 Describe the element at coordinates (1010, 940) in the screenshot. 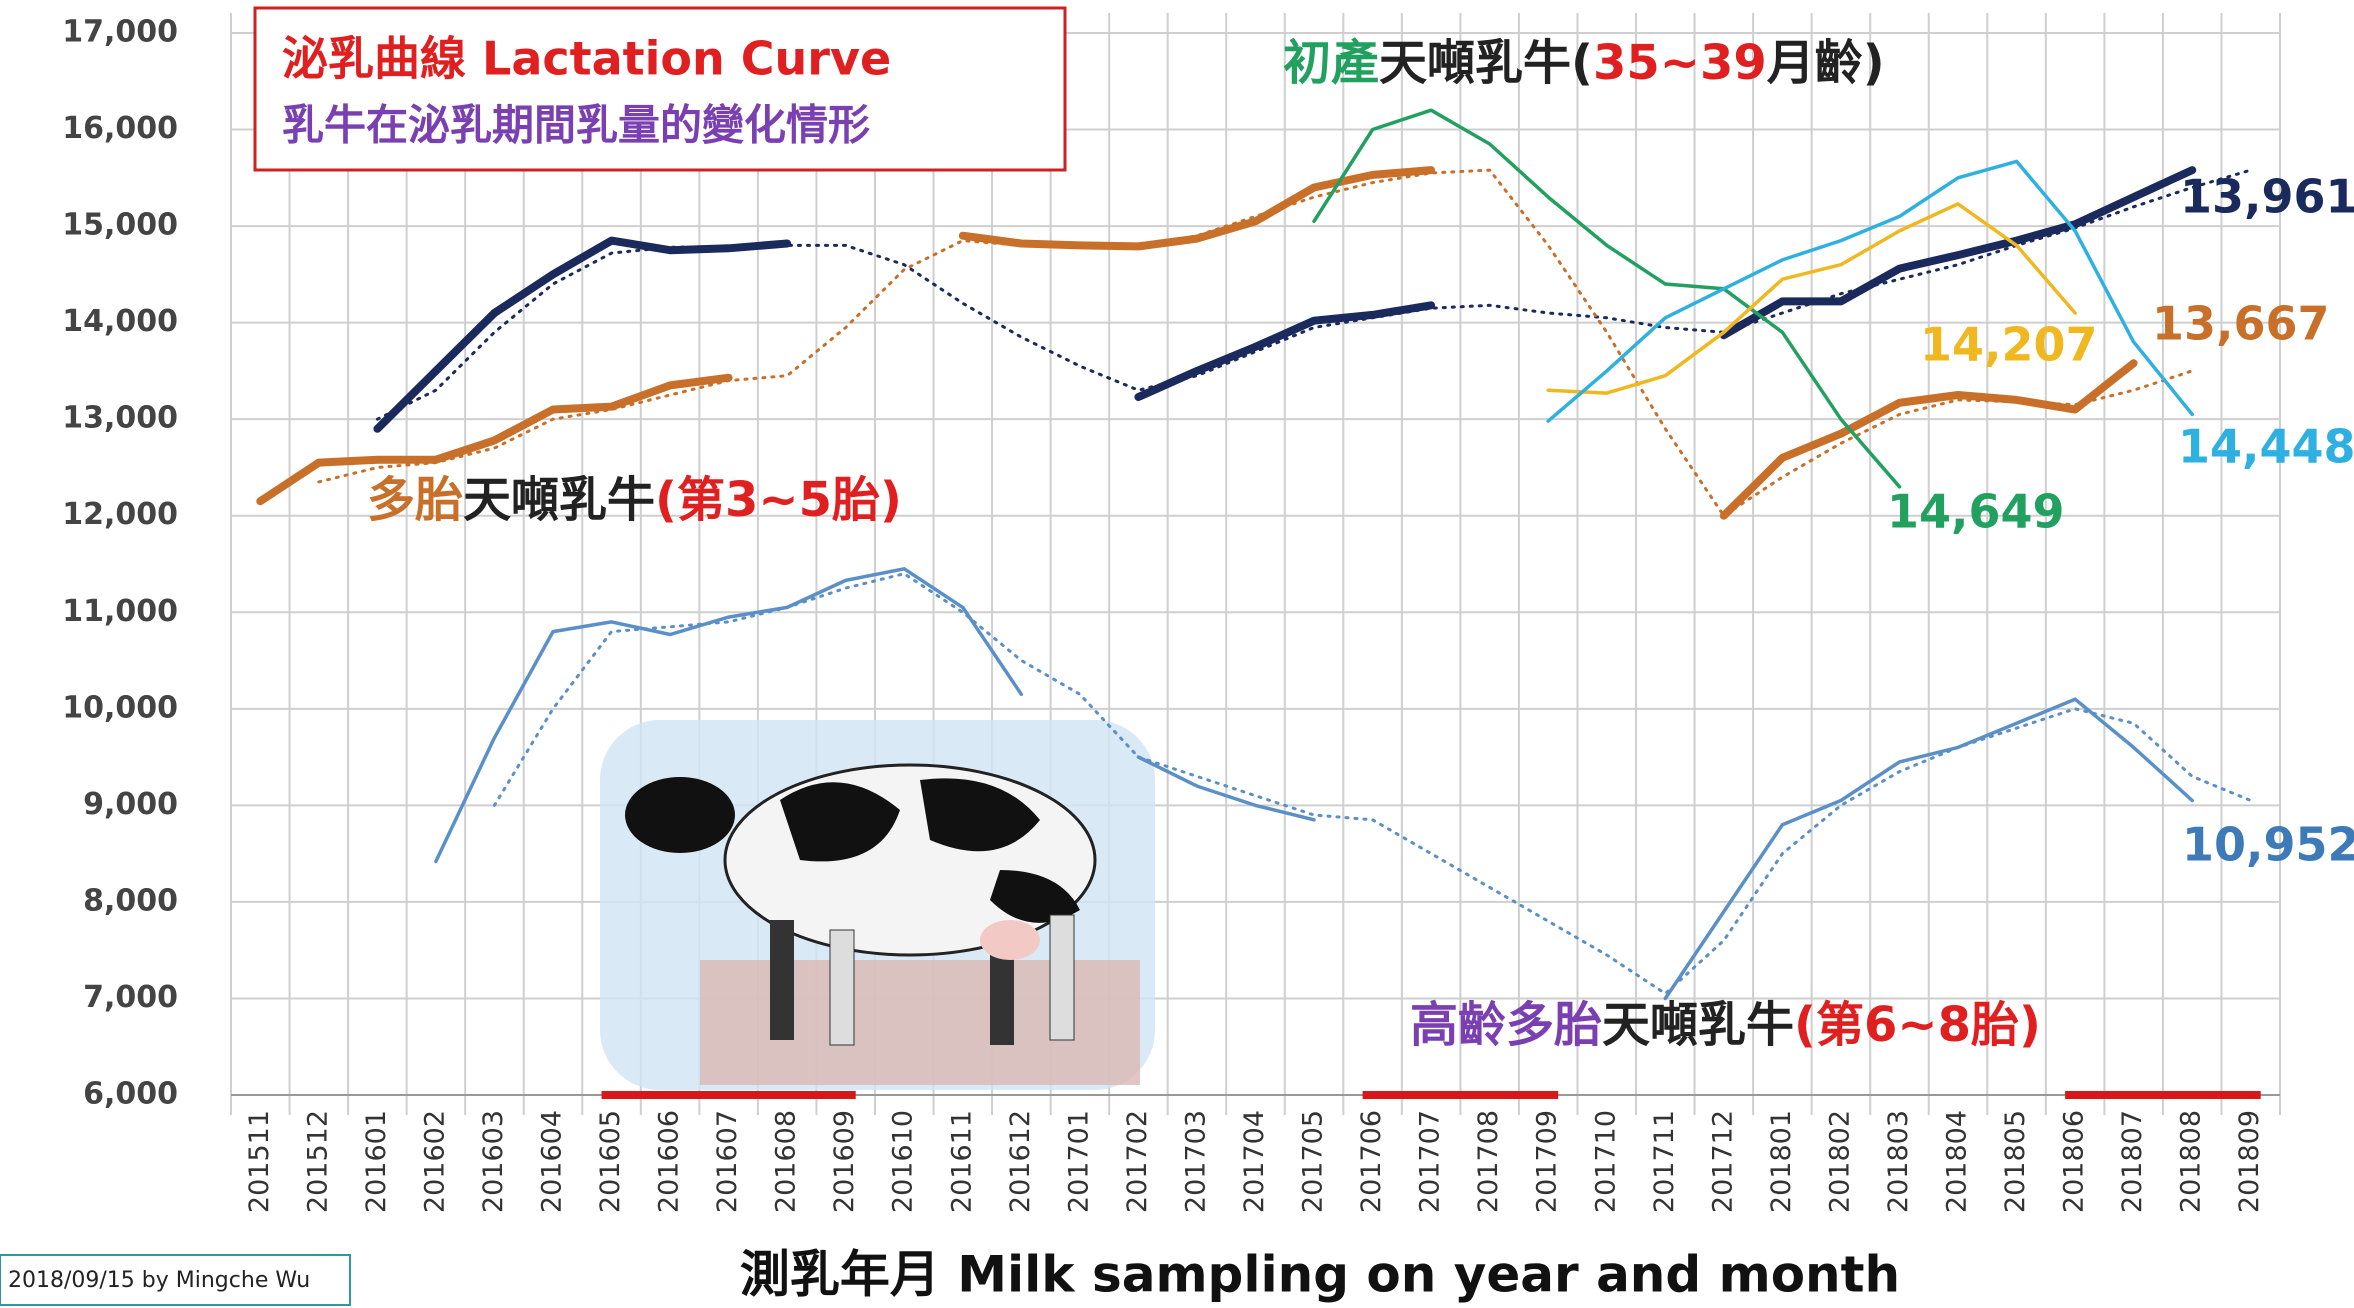

I see `cow-udder` at that location.